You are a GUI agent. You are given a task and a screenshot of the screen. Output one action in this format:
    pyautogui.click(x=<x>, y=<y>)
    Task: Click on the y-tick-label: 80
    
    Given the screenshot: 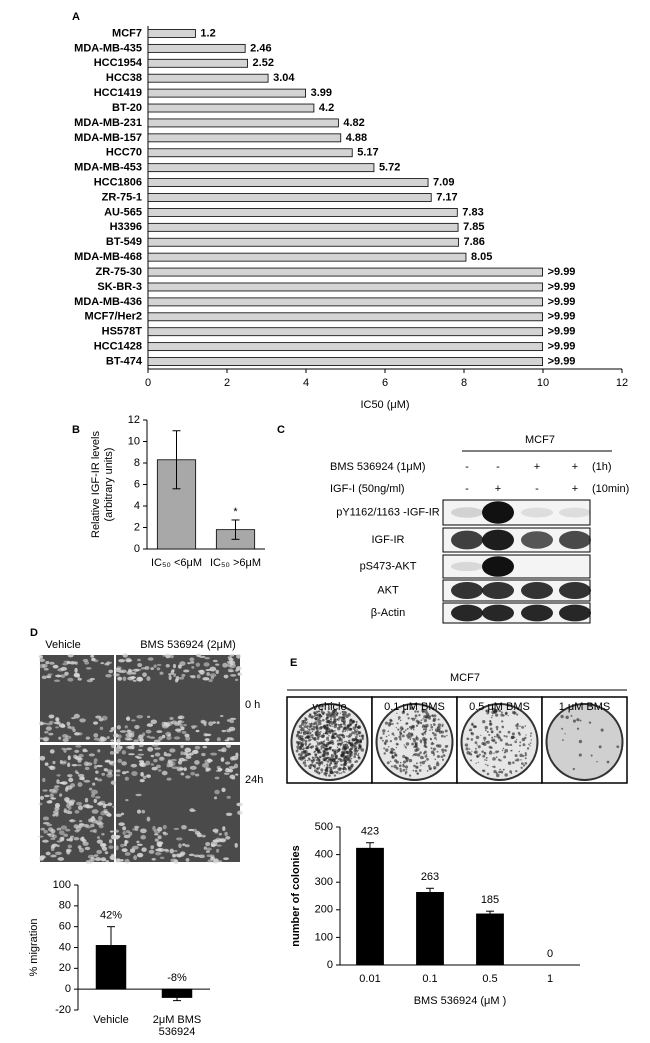 What is the action you would take?
    pyautogui.click(x=65, y=906)
    